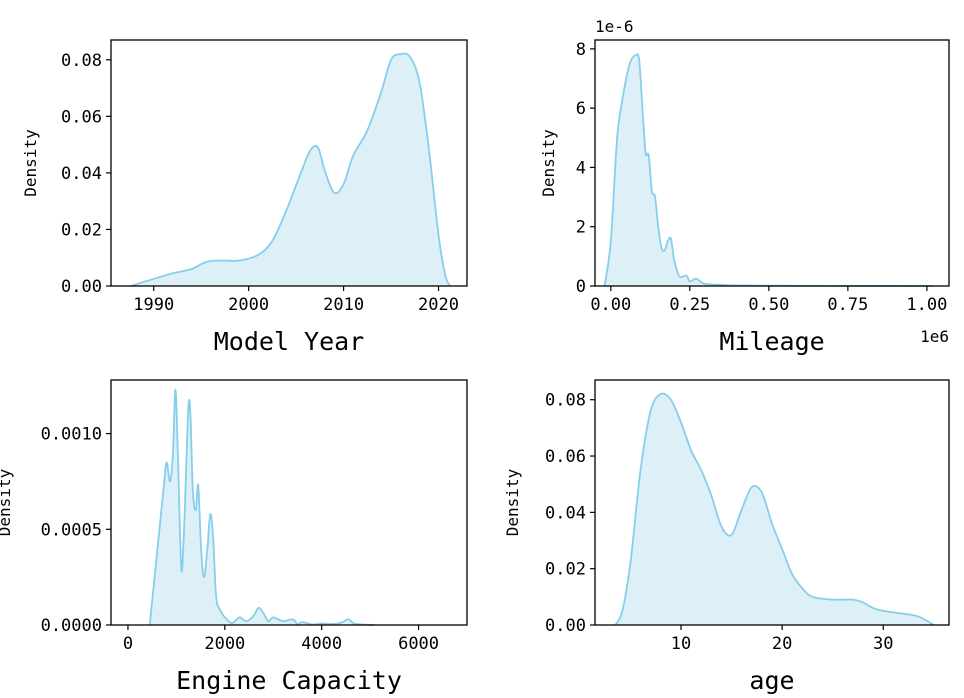 This screenshot has width=964, height=698. I want to click on x-tick-label: 2010, so click(343, 305).